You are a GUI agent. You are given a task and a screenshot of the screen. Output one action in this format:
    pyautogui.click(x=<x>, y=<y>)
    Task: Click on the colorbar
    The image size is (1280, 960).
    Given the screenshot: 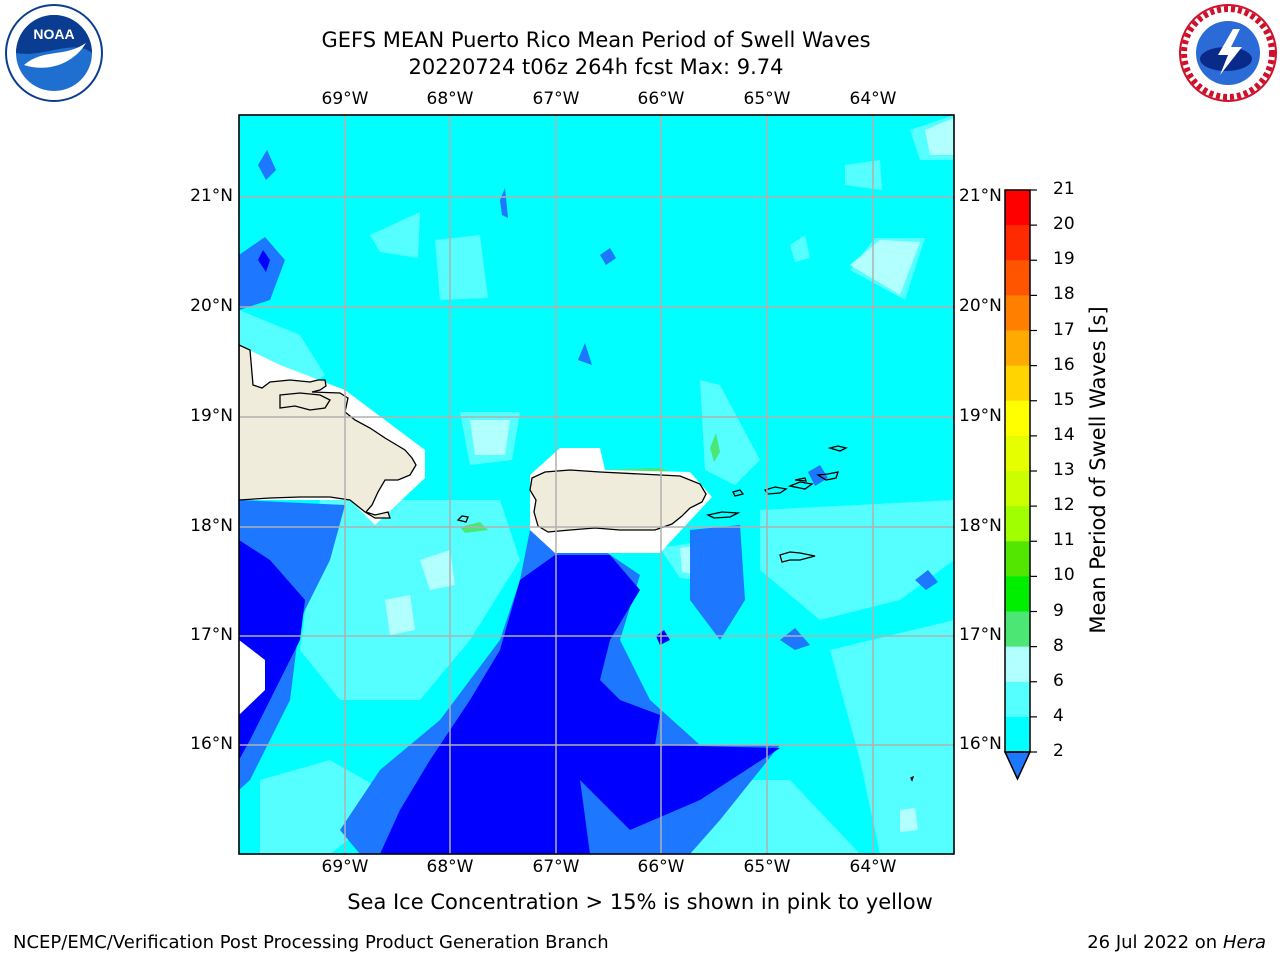 What is the action you would take?
    pyautogui.click(x=1020, y=485)
    